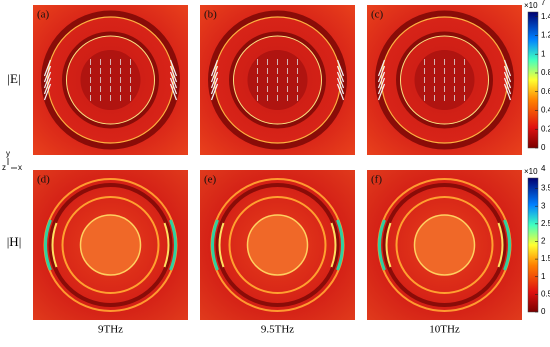  What do you see at coordinates (13, 78) in the screenshot?
I see `row-label: |E|` at bounding box center [13, 78].